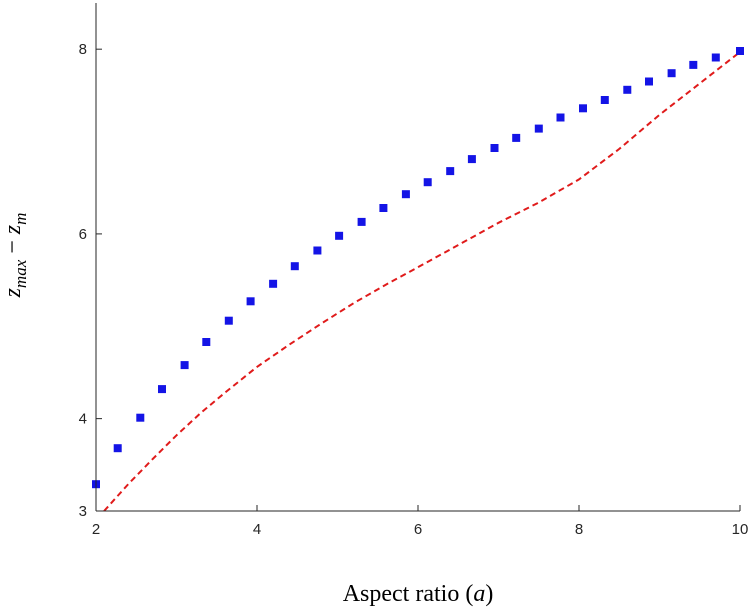 This screenshot has height=610, width=751. What do you see at coordinates (83, 49) in the screenshot?
I see `y-tick-label: 8` at bounding box center [83, 49].